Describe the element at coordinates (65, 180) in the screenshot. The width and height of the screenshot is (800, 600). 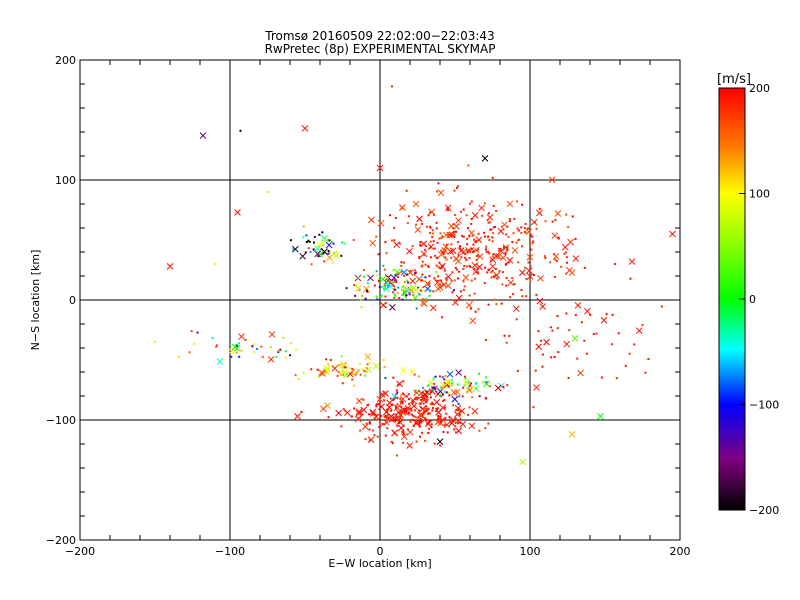
I see `y-tick-label: 100` at that location.